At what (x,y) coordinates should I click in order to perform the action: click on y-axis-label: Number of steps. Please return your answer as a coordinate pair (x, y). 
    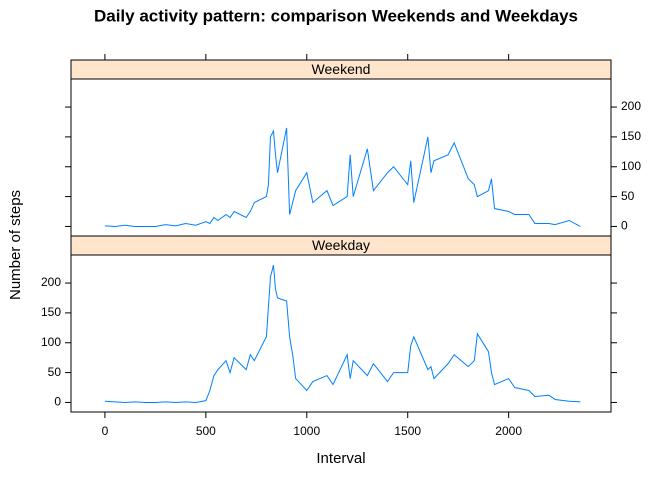
    Looking at the image, I should click on (15, 245).